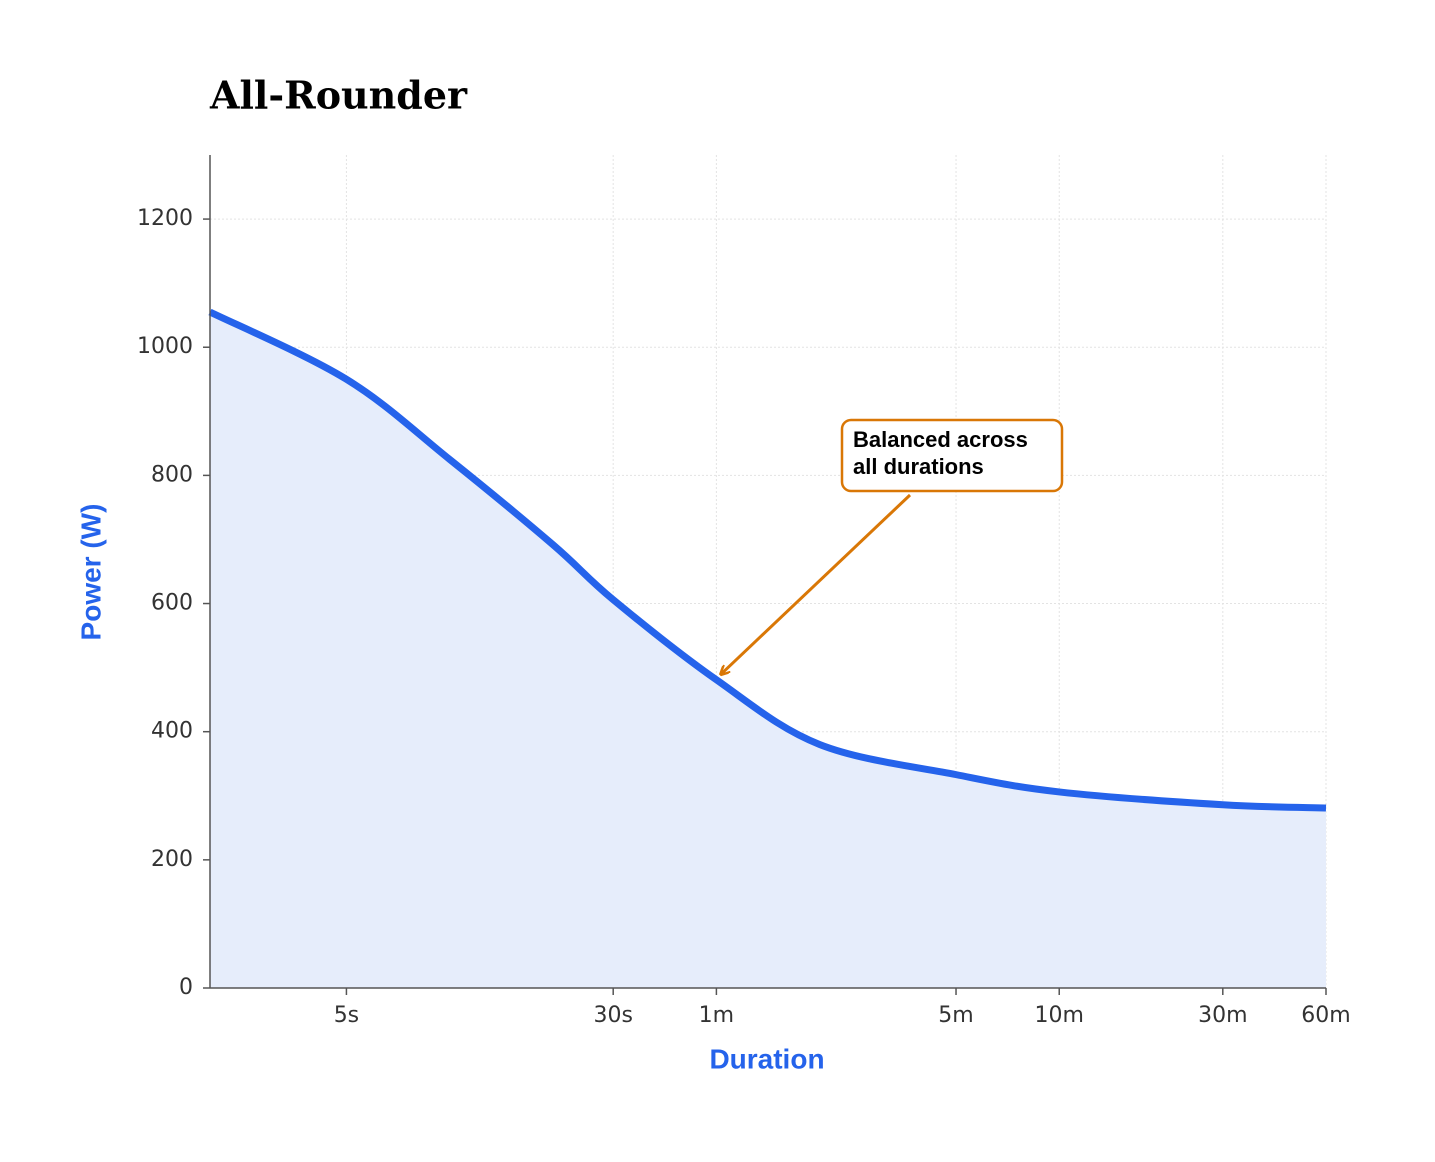  I want to click on x-tick-label: 30s, so click(612, 1015).